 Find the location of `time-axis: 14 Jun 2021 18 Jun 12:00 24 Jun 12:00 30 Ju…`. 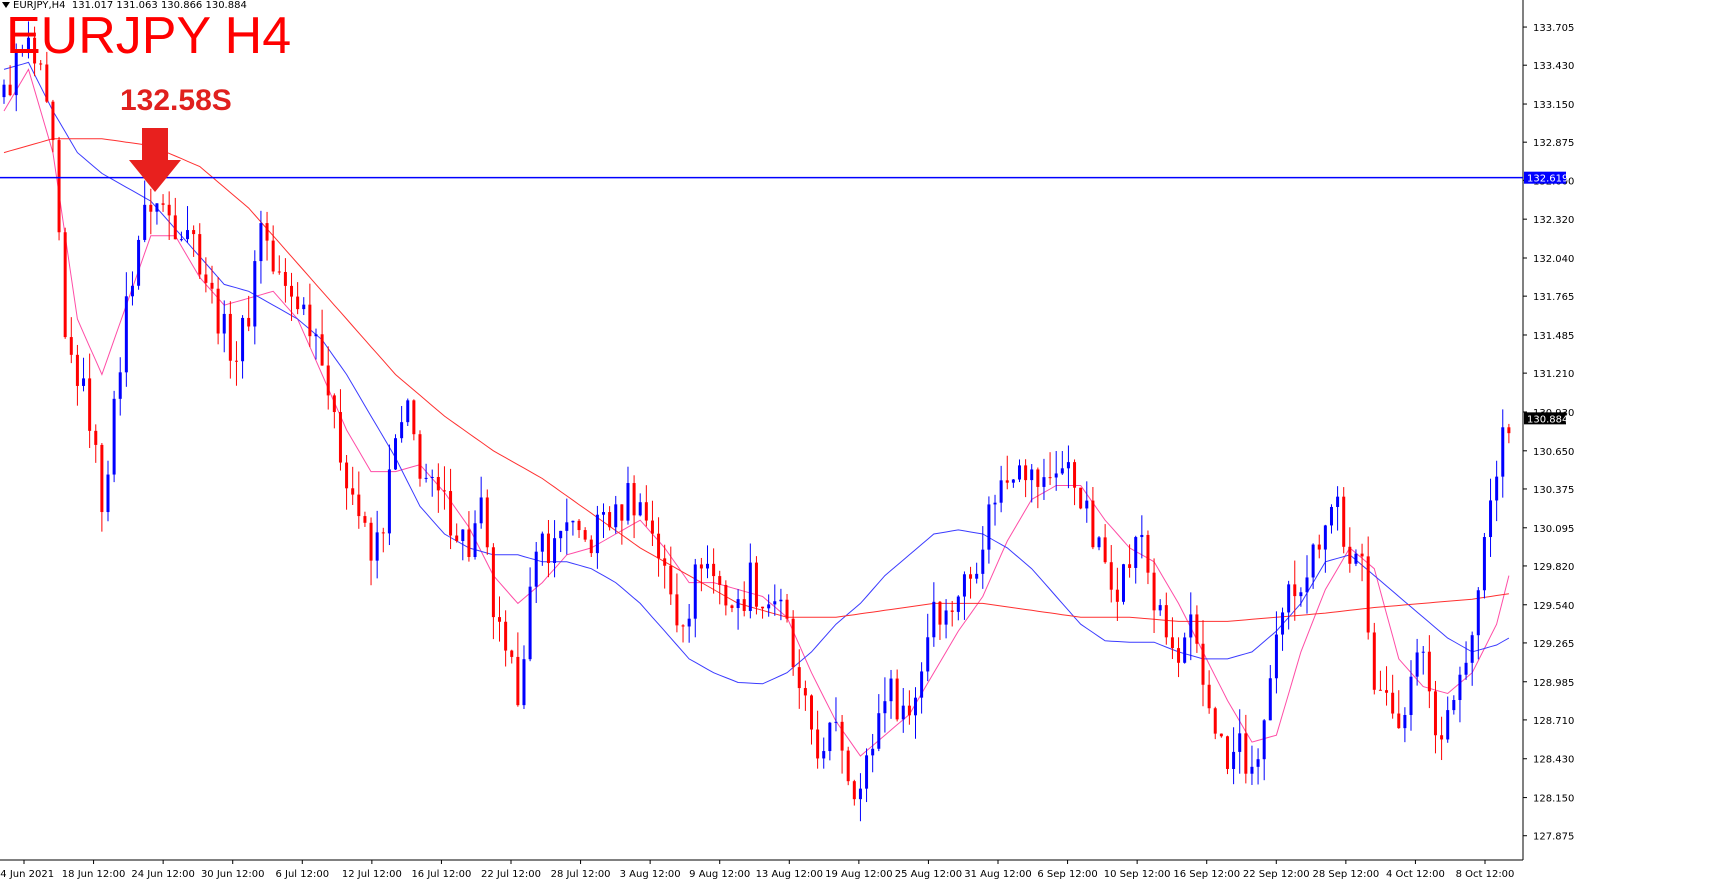

time-axis: 14 Jun 2021 18 Jun 12:00 24 Jun 12:00 30 Ju… is located at coordinates (757, 870).